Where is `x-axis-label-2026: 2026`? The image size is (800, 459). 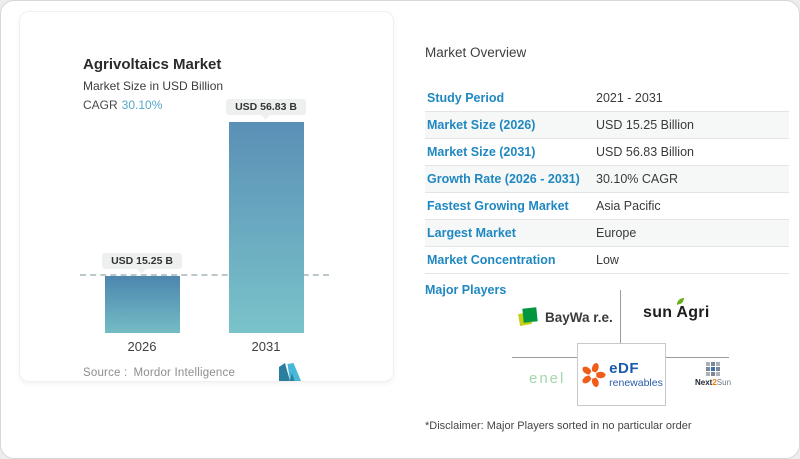 x-axis-label-2026: 2026 is located at coordinates (142, 346).